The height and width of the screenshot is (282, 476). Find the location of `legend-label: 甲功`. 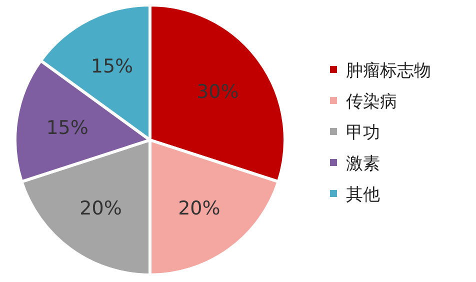

legend-label: 甲功 is located at coordinates (363, 133).